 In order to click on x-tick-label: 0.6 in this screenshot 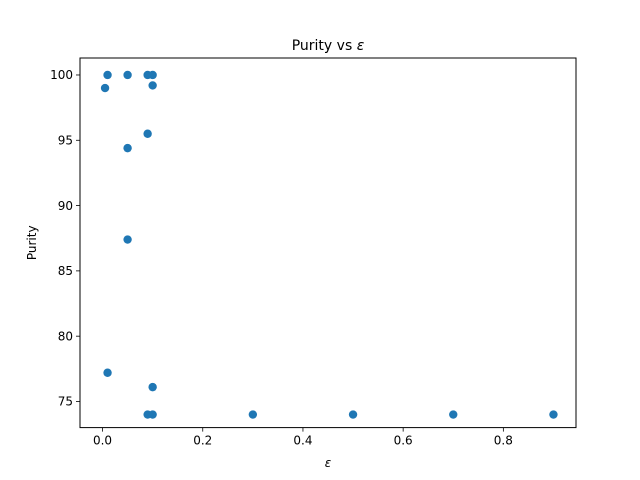, I will do `click(403, 441)`.